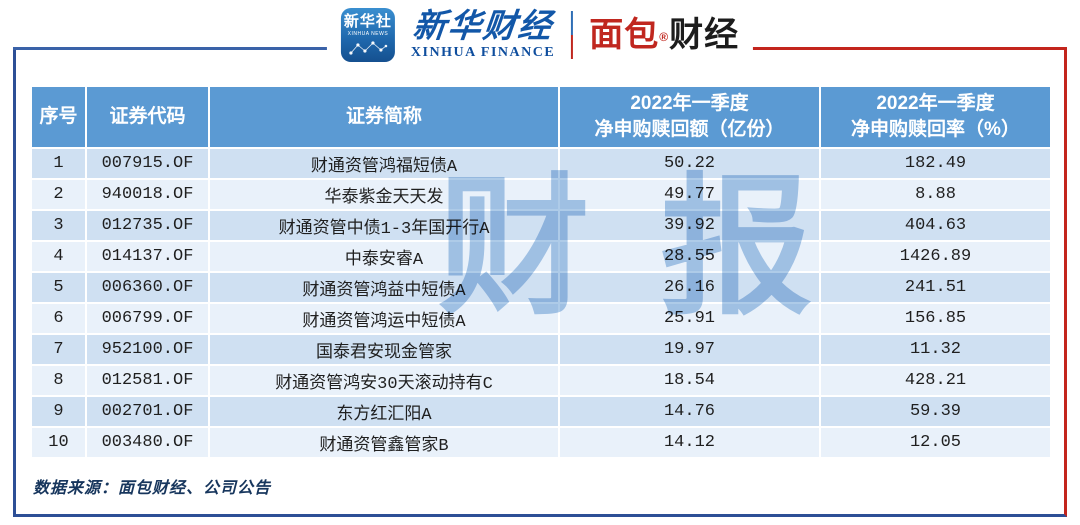  What do you see at coordinates (147, 287) in the screenshot?
I see `cell-code: 006360.OF` at bounding box center [147, 287].